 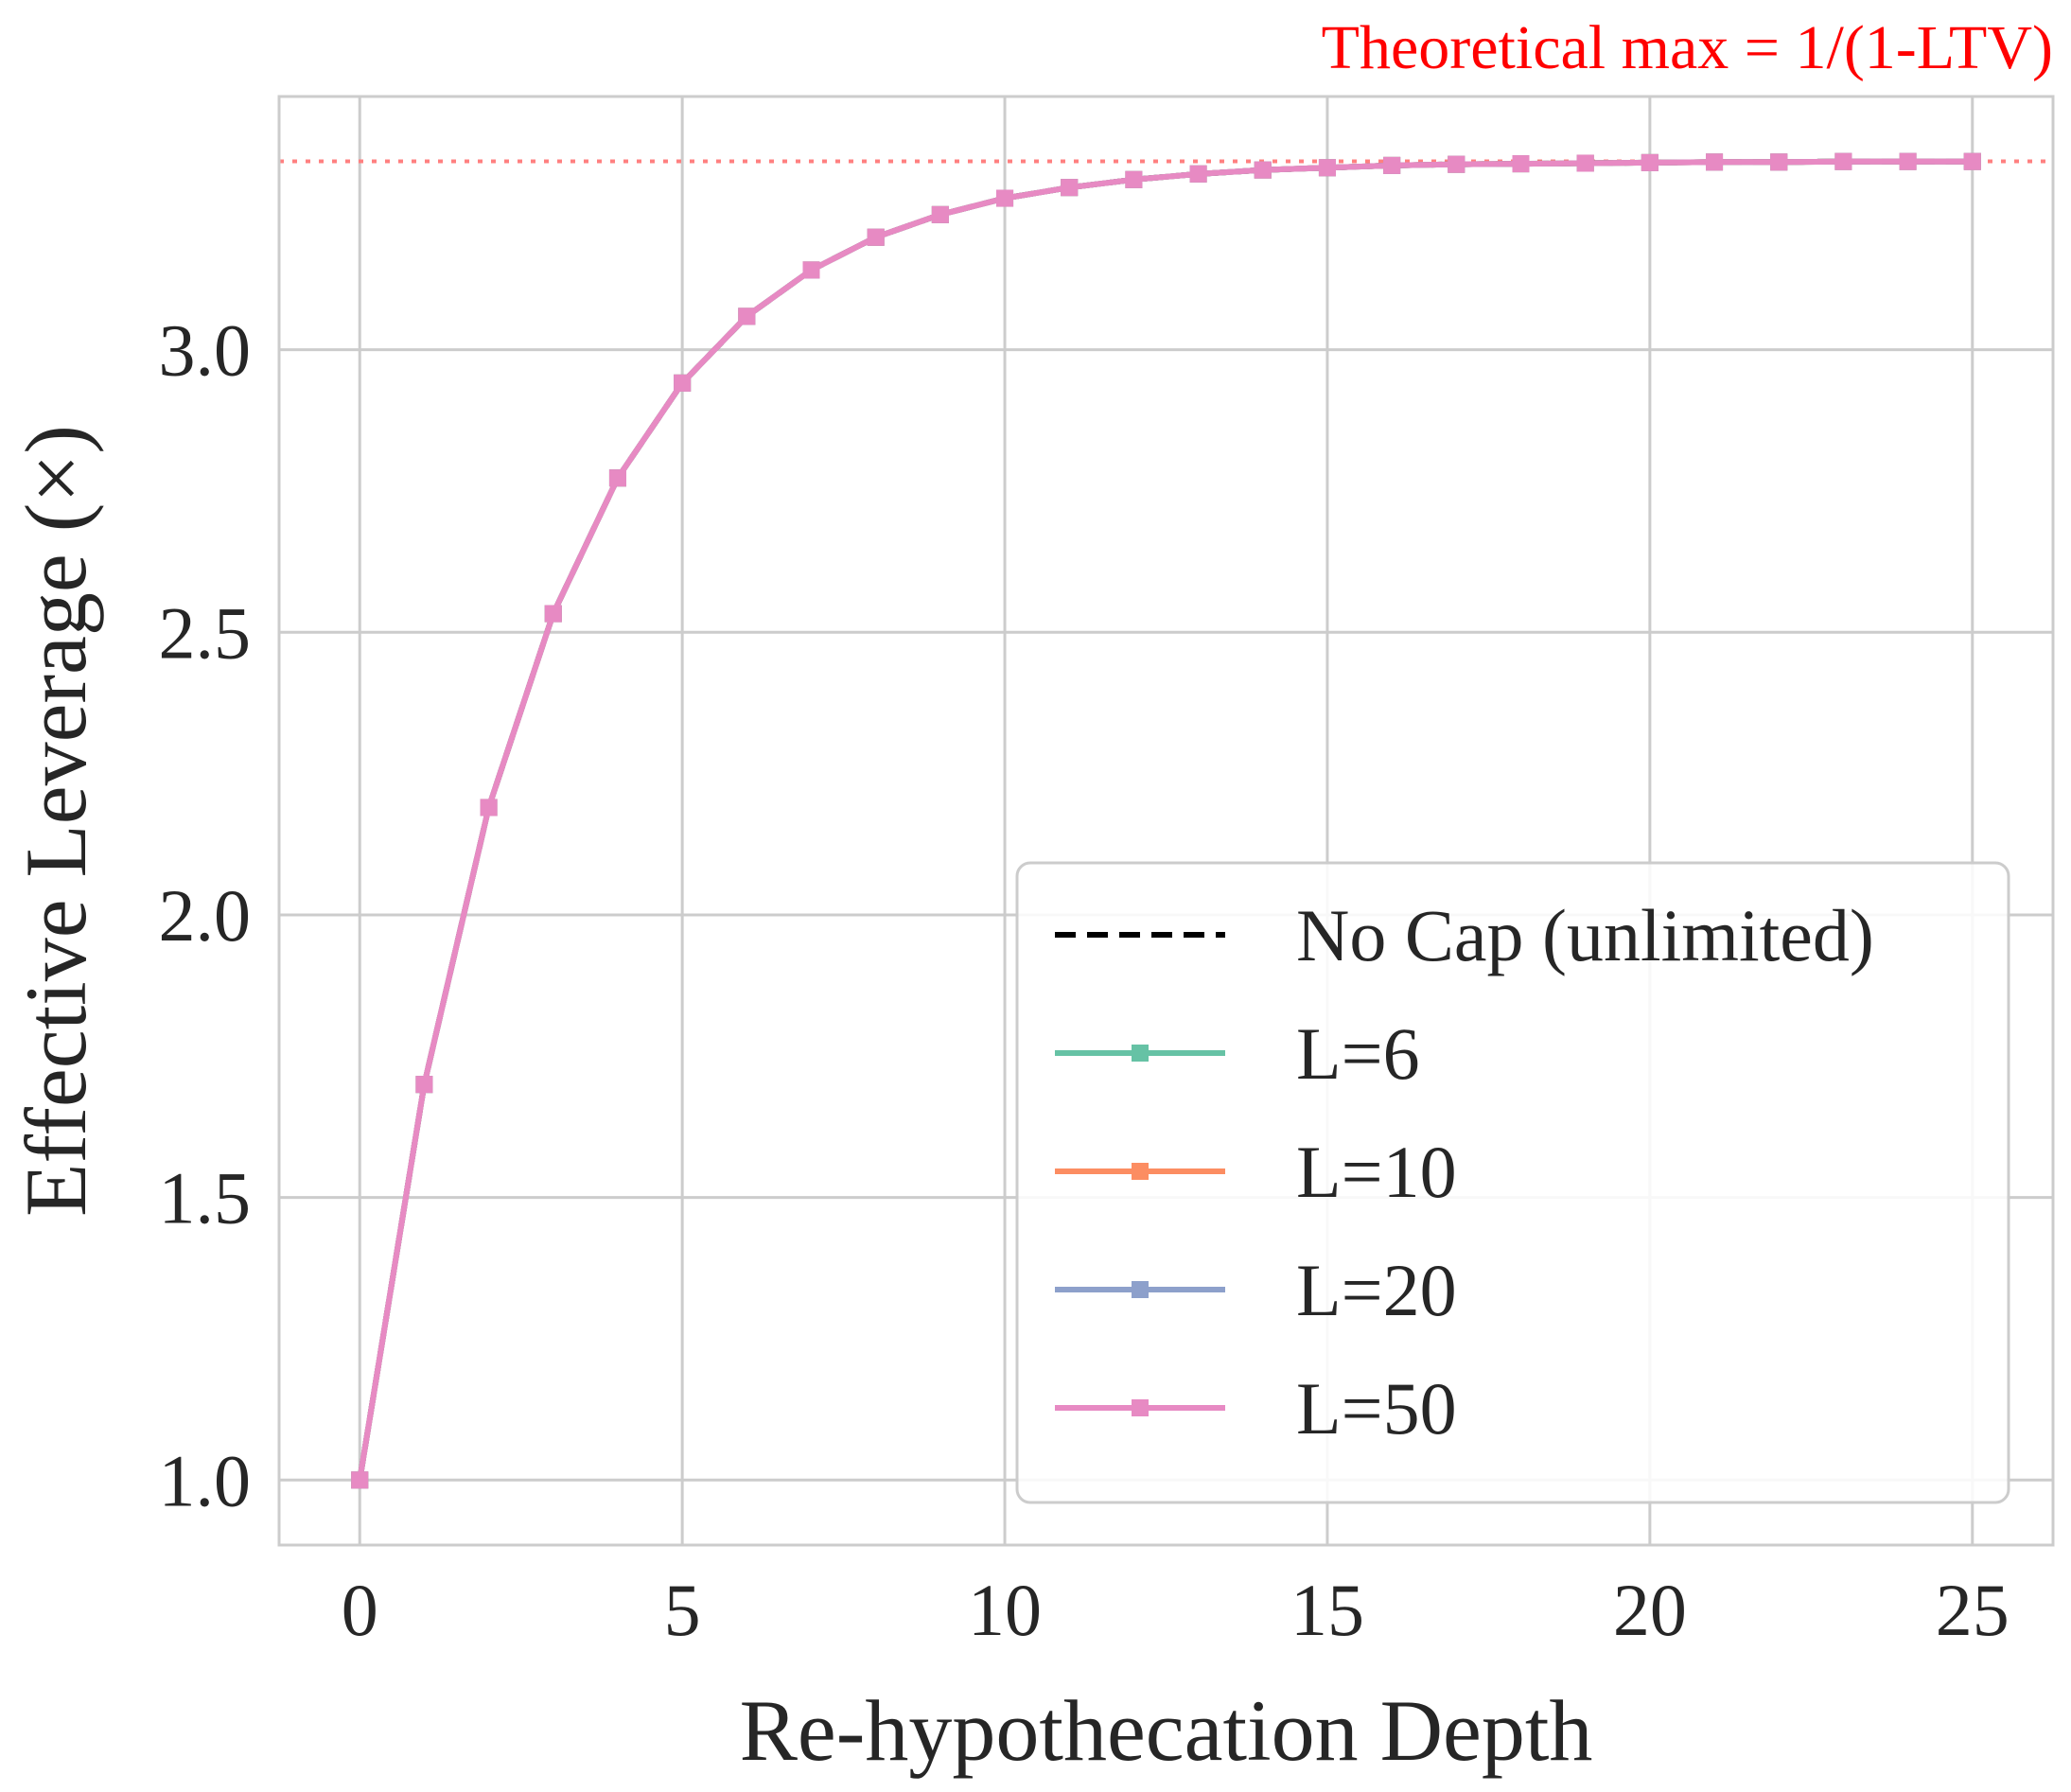 What do you see at coordinates (56, 821) in the screenshot?
I see `y-axis-label: Effective Leverage (×)` at bounding box center [56, 821].